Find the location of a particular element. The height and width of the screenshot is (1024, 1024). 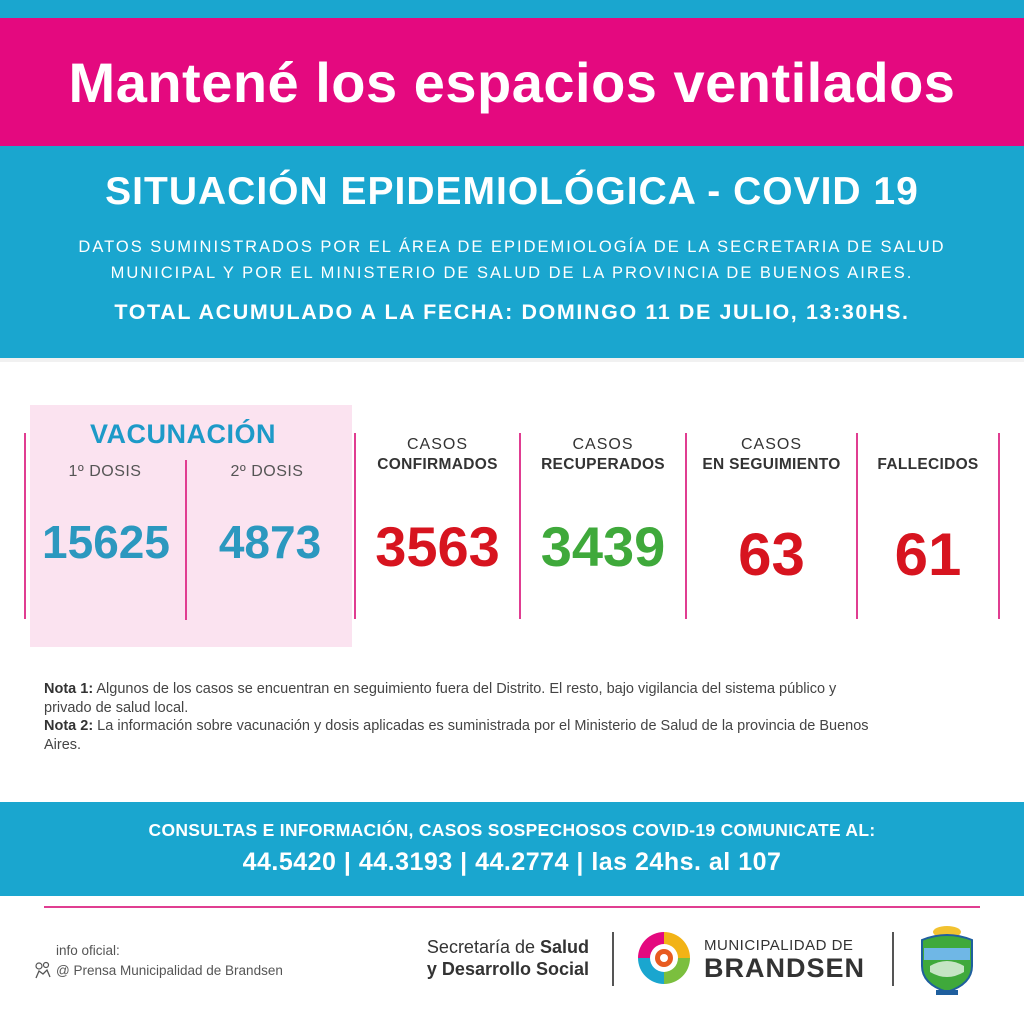

following-label-l1: CASOS is located at coordinates (771, 444).